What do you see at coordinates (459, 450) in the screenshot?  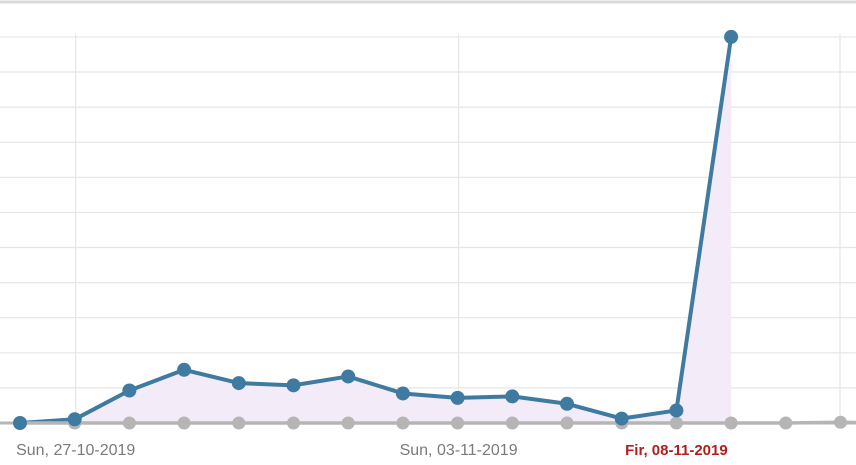 I see `x-tick-label: Sun, 03-11-2019` at bounding box center [459, 450].